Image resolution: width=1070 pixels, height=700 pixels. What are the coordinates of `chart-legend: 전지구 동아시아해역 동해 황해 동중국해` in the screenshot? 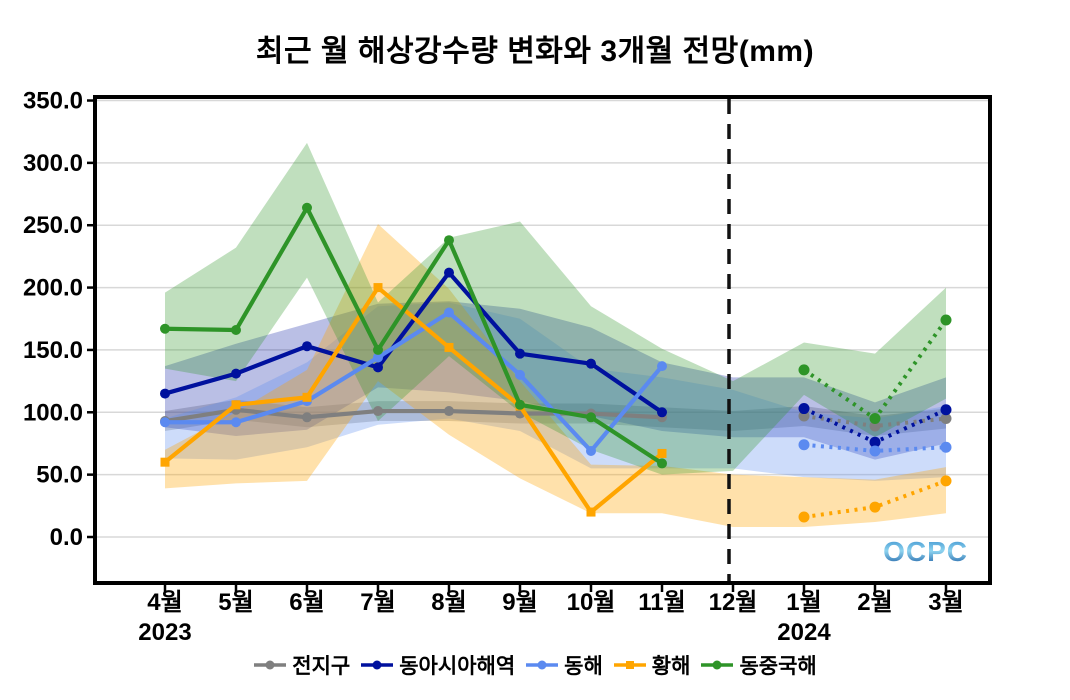 It's located at (535, 665).